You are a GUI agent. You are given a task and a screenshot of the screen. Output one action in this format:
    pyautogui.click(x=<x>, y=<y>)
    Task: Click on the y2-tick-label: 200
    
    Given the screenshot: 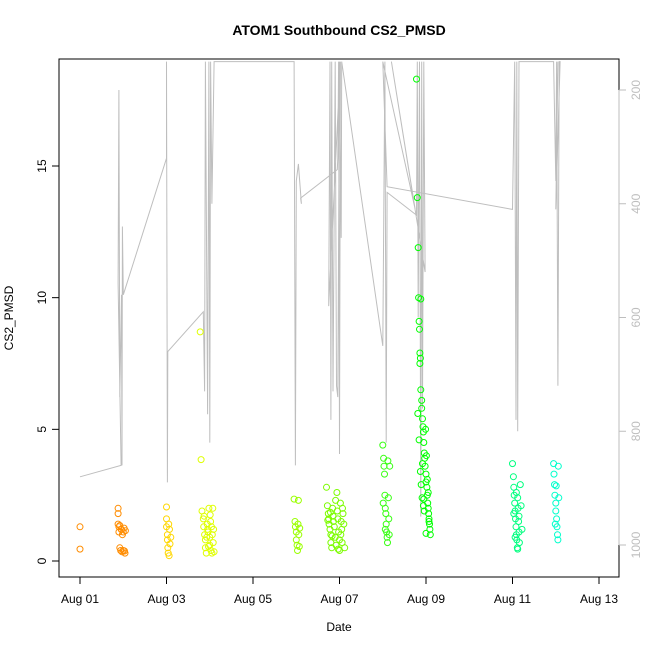 What is the action you would take?
    pyautogui.click(x=636, y=90)
    